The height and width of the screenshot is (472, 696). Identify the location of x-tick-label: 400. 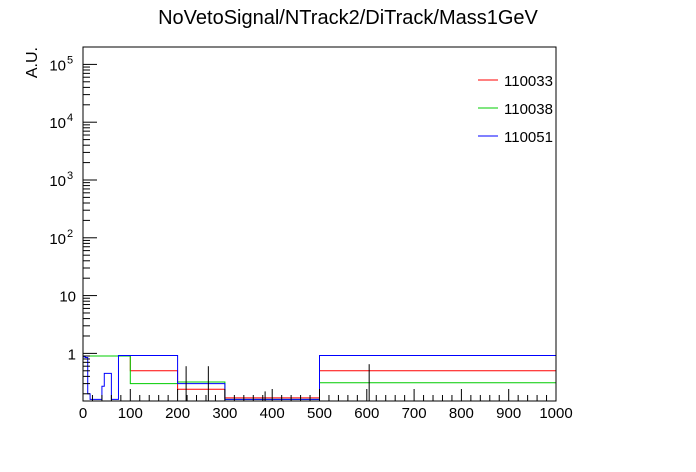
(272, 413).